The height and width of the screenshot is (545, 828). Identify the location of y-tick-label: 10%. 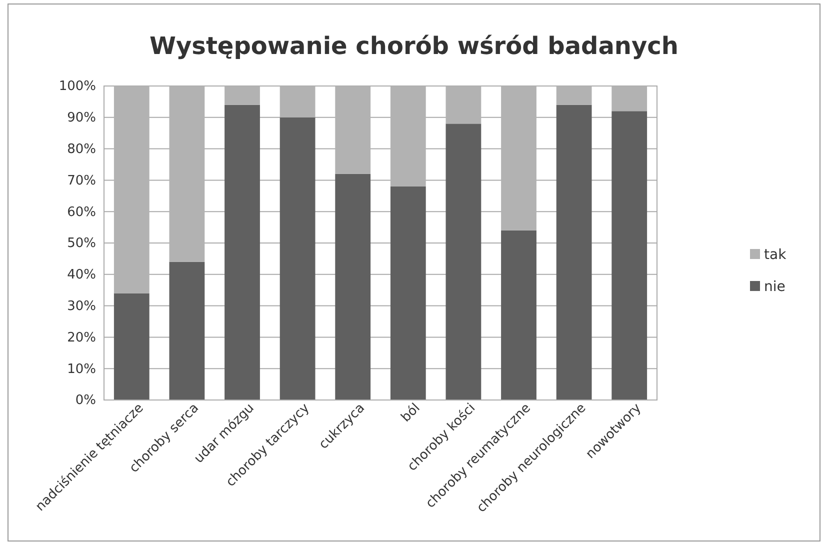
(81, 369).